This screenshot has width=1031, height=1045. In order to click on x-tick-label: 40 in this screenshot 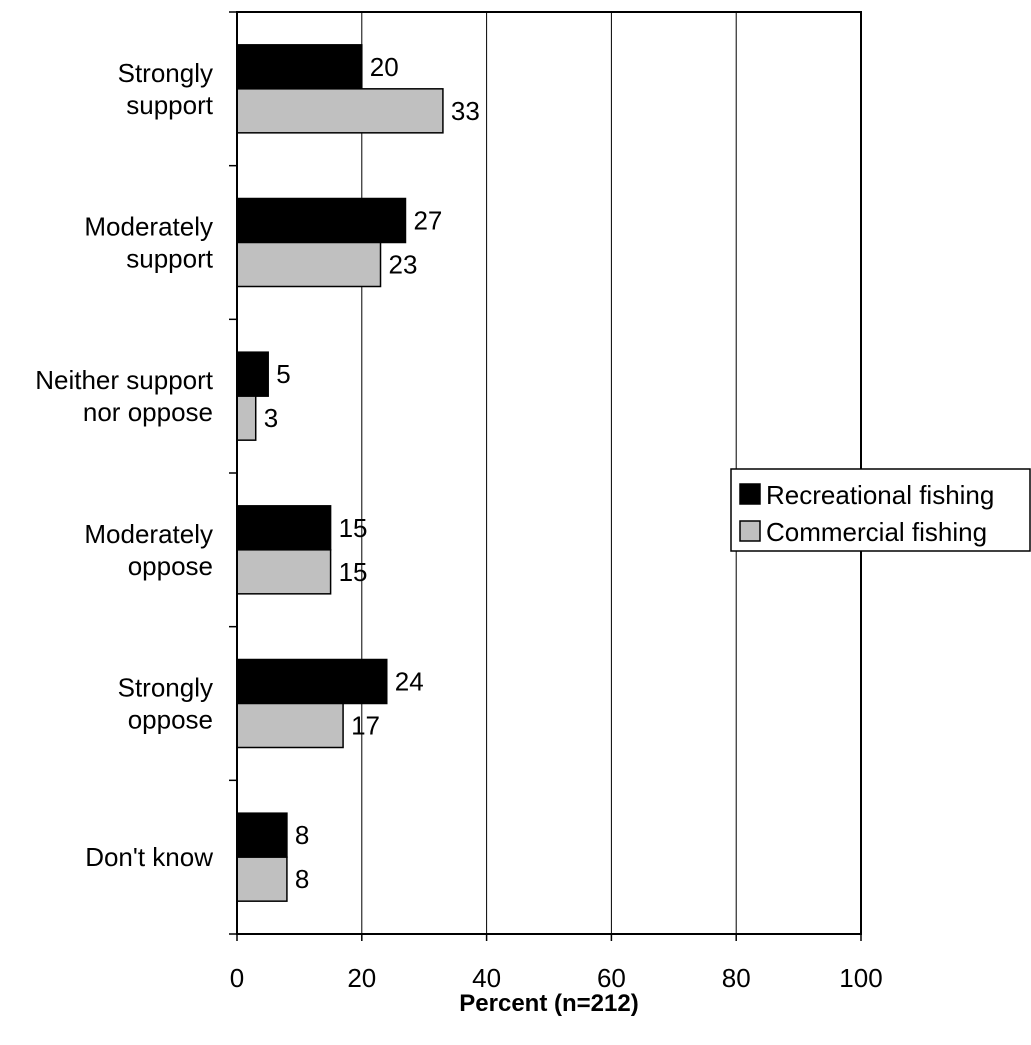, I will do `click(486, 978)`.